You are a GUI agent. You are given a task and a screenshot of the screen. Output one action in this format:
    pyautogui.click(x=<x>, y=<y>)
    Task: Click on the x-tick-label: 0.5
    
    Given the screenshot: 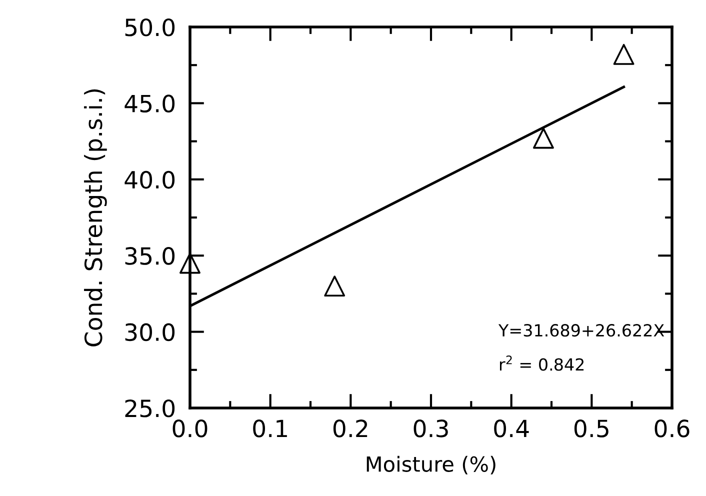 What is the action you would take?
    pyautogui.click(x=591, y=429)
    